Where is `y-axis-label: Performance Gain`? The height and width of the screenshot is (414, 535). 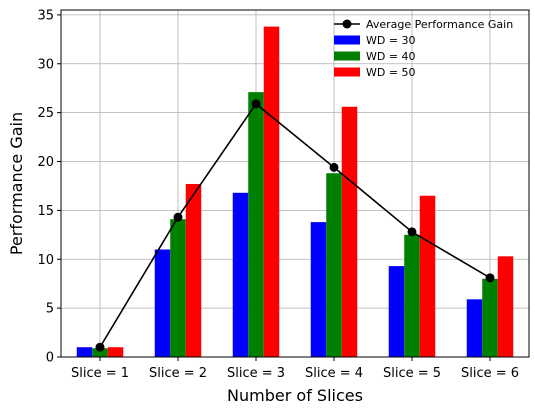 y-axis-label: Performance Gain is located at coordinates (16, 183).